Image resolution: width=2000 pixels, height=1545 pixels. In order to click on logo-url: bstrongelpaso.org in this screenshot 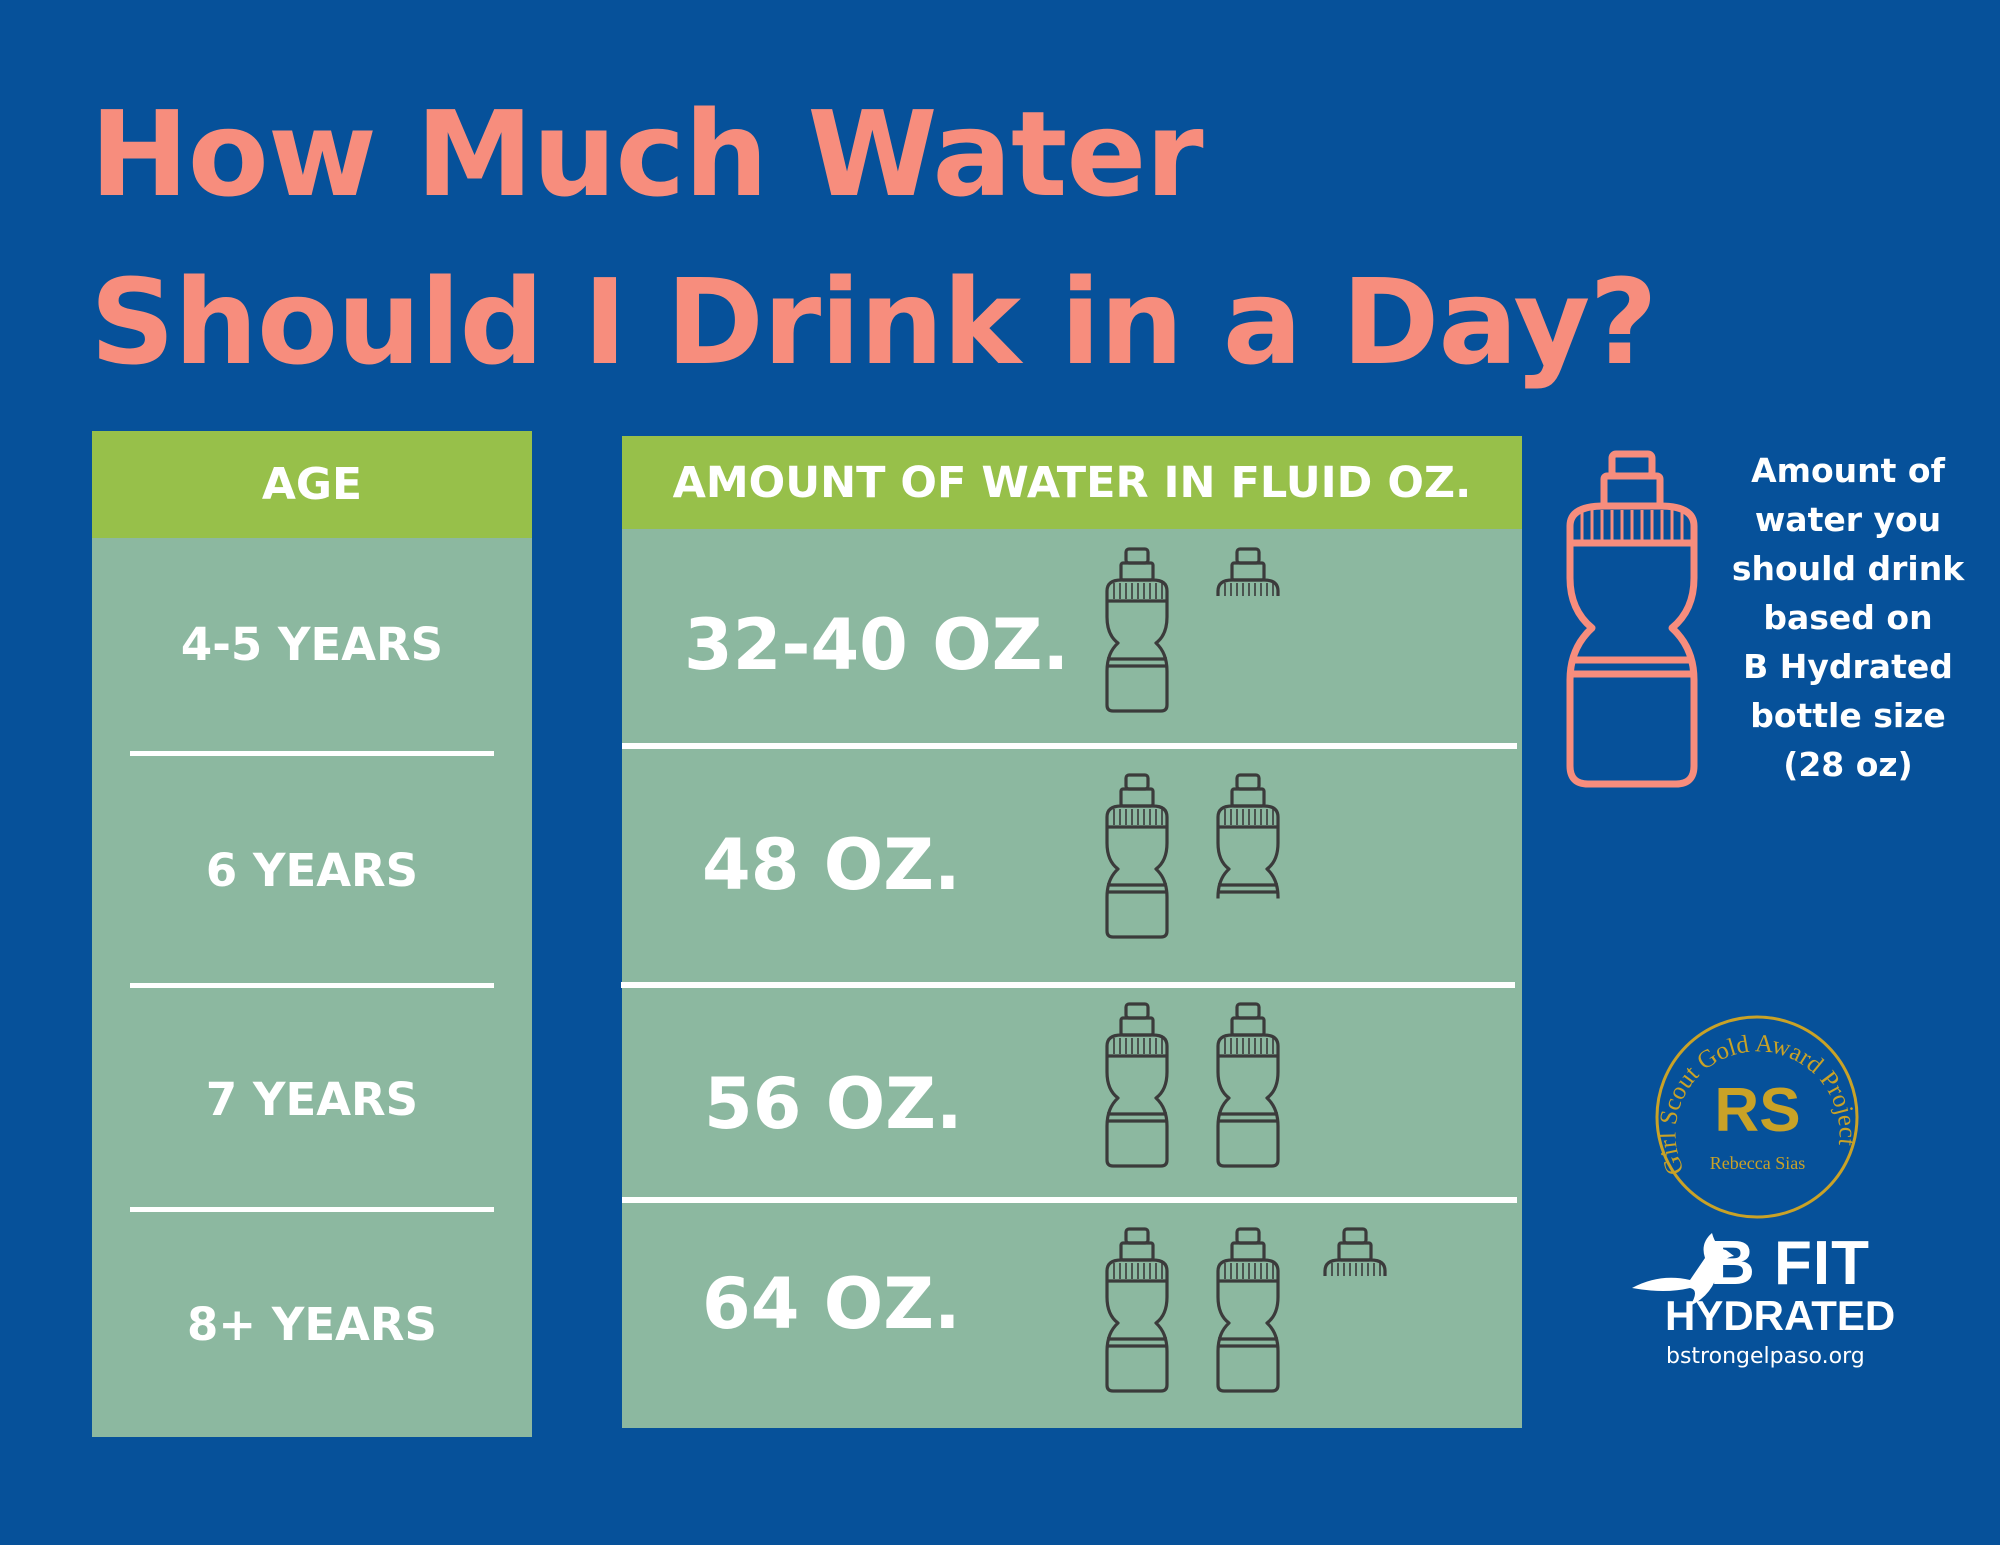, I will do `click(1765, 1356)`.